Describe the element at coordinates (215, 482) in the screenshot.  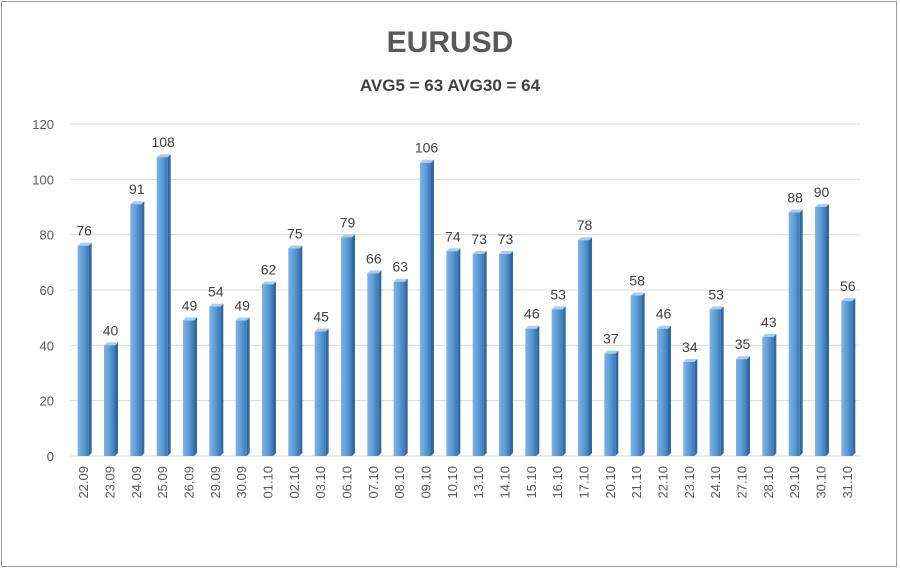
I see `x-tick-label: 29.09` at that location.